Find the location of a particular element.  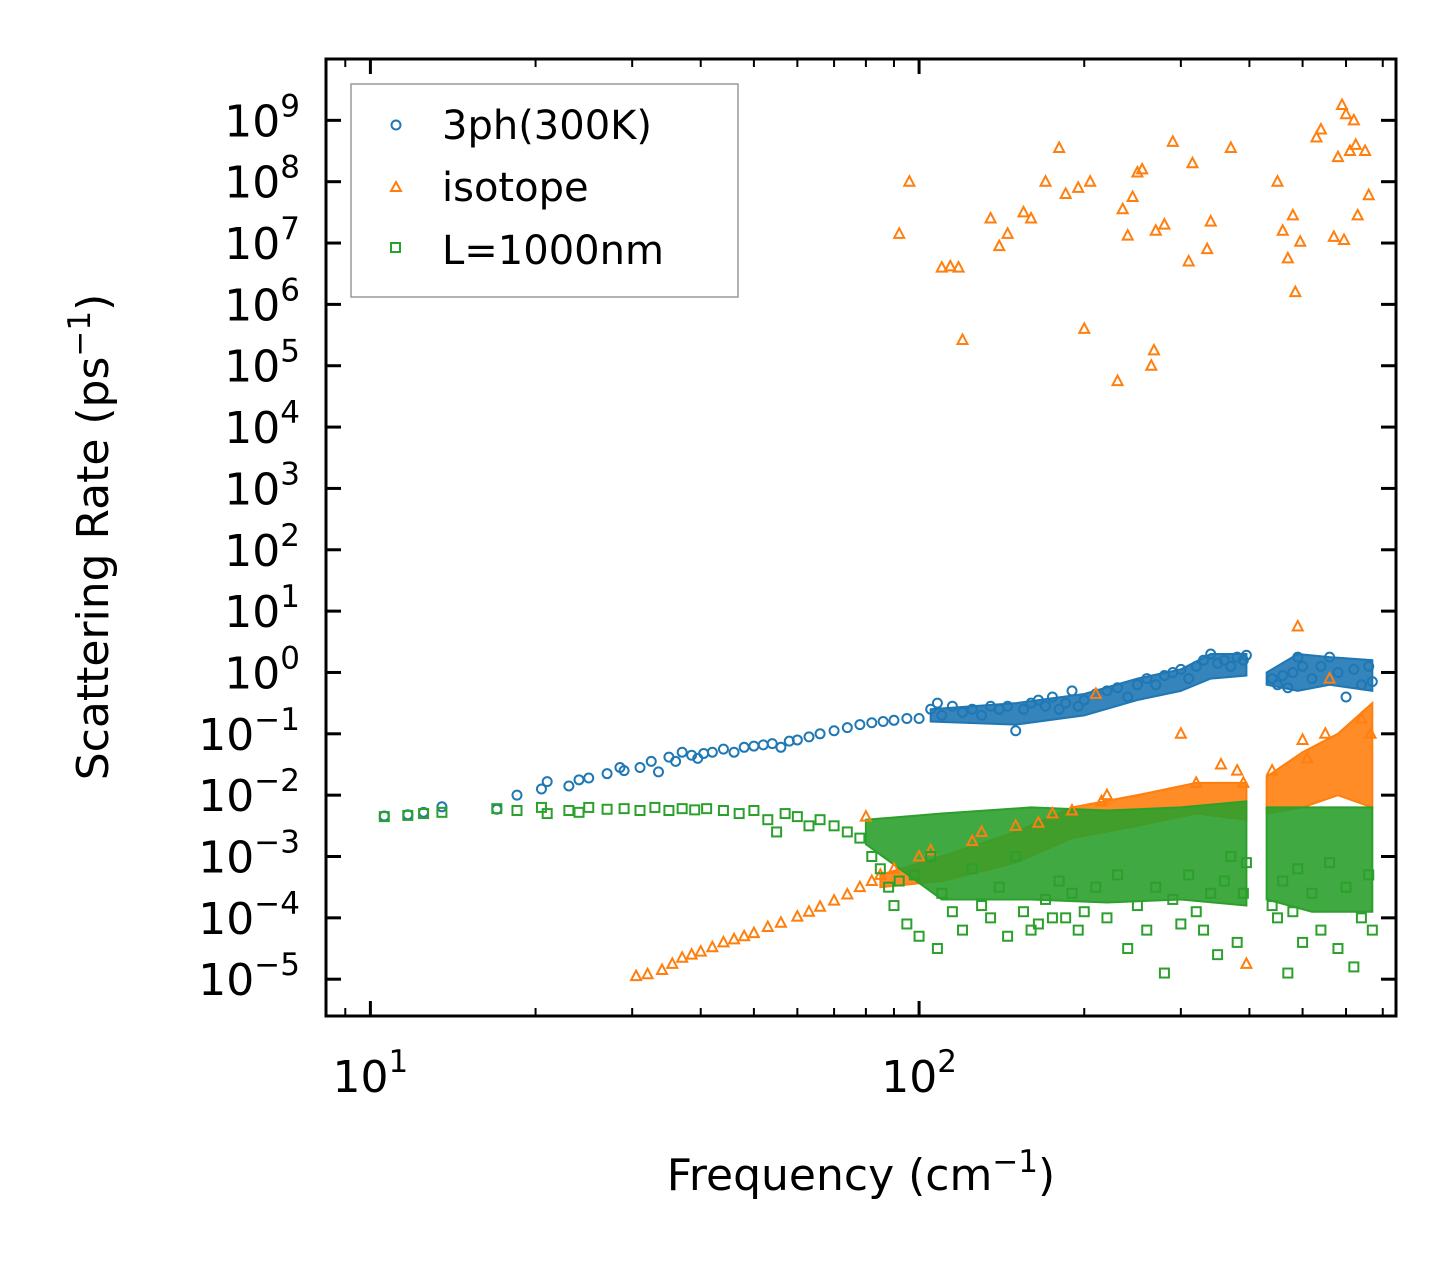

y-axis-title-sup: −1 is located at coordinates (80, 334).